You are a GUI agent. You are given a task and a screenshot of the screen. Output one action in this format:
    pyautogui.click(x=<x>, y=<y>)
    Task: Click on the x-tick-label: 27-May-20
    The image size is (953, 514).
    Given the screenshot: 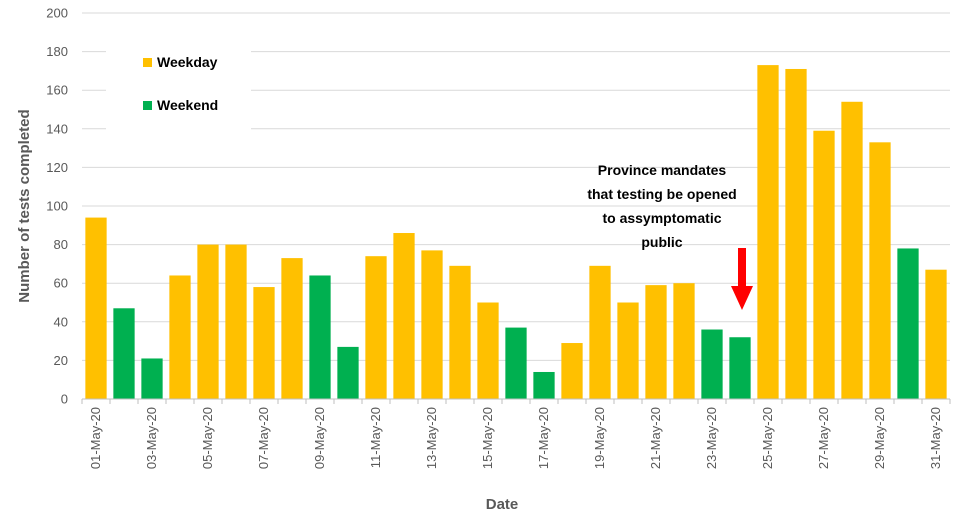 What is the action you would take?
    pyautogui.click(x=823, y=438)
    